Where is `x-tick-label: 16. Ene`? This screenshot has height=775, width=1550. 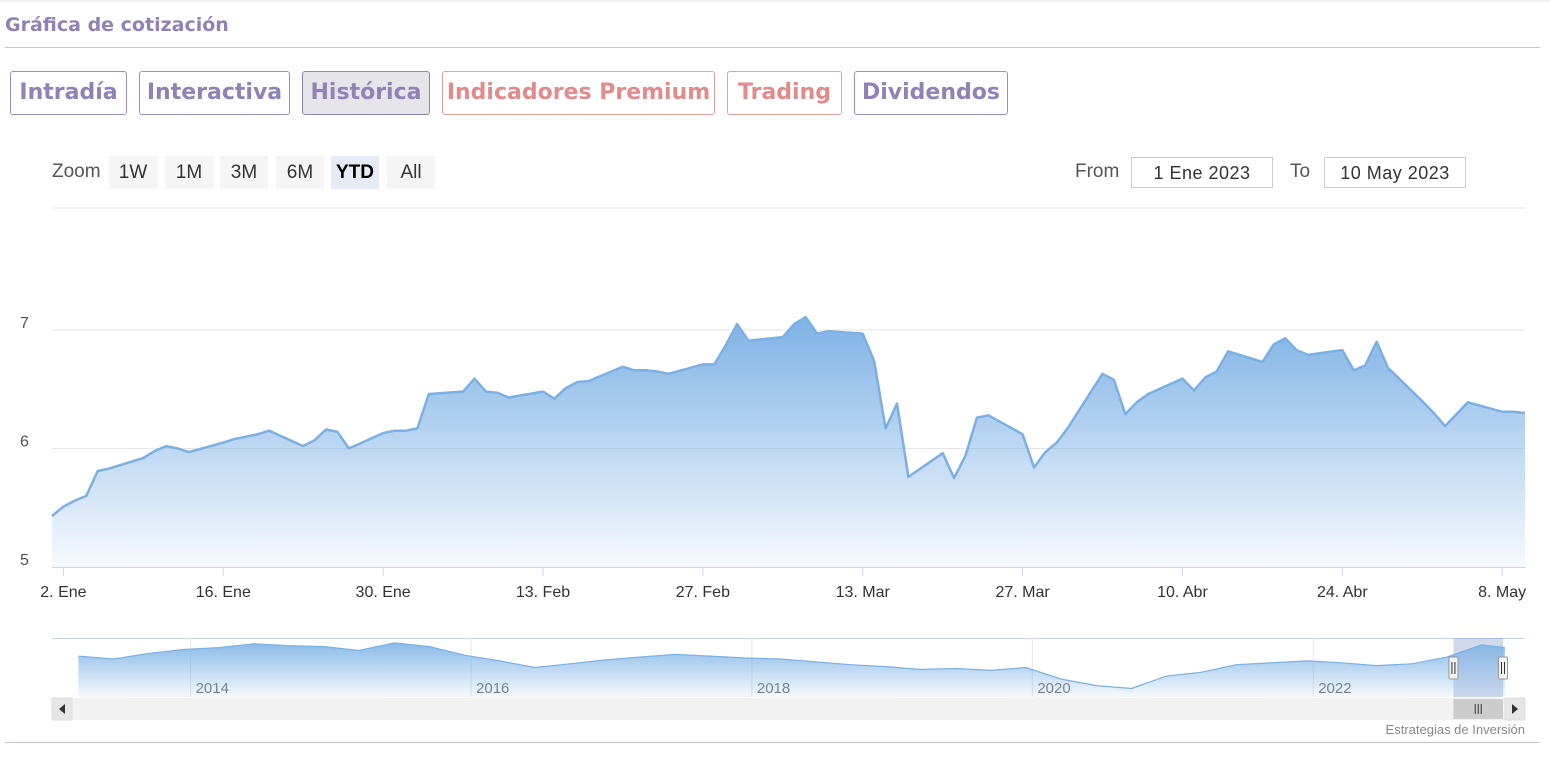
x-tick-label: 16. Ene is located at coordinates (223, 592).